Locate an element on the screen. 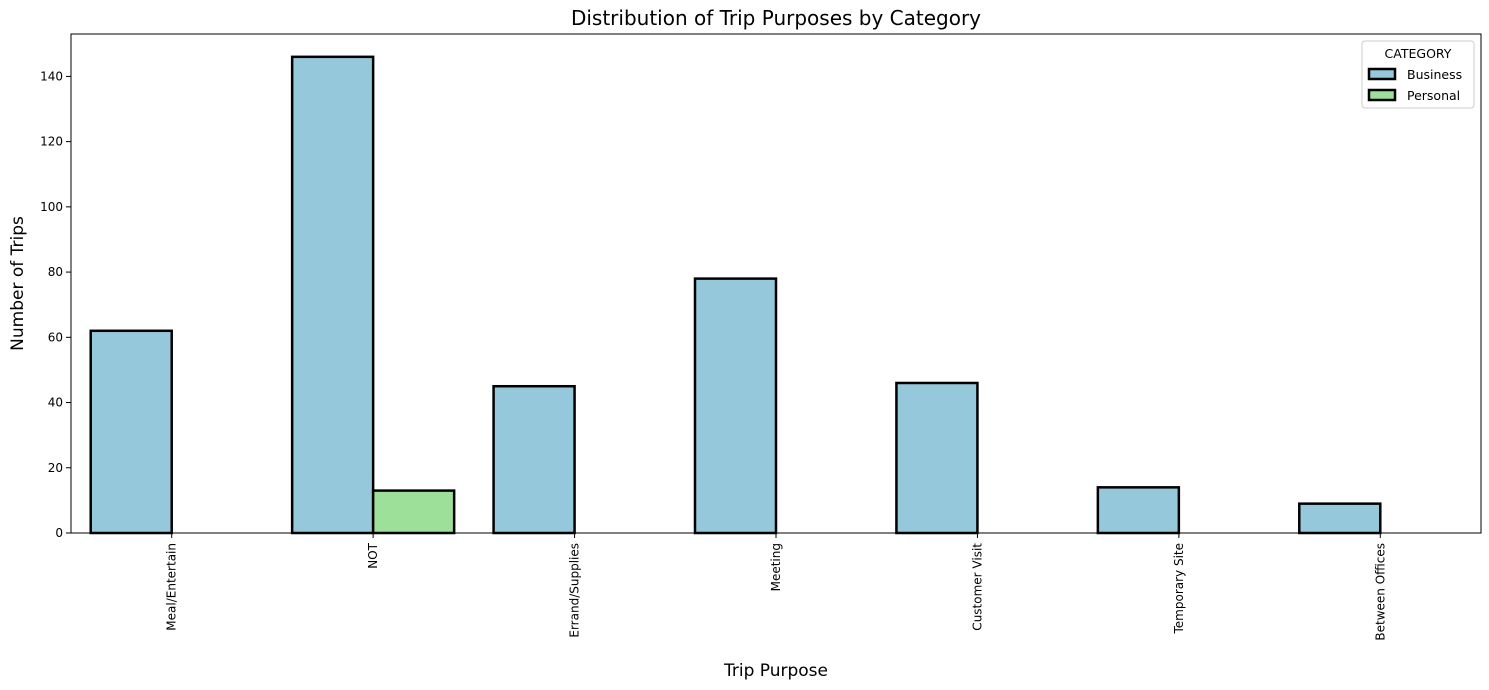 The image size is (1489, 690). legend: CATEGORY Business Personal is located at coordinates (1418, 74).